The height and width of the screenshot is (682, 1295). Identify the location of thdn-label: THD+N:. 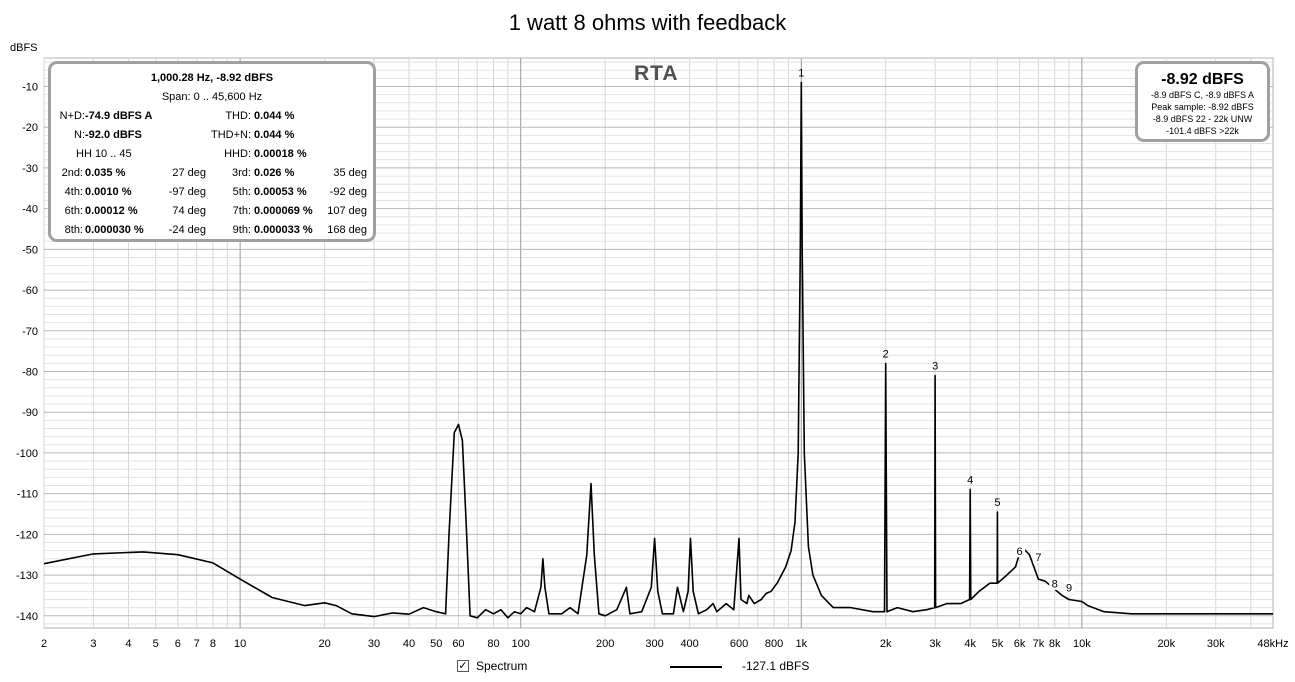
(230, 135).